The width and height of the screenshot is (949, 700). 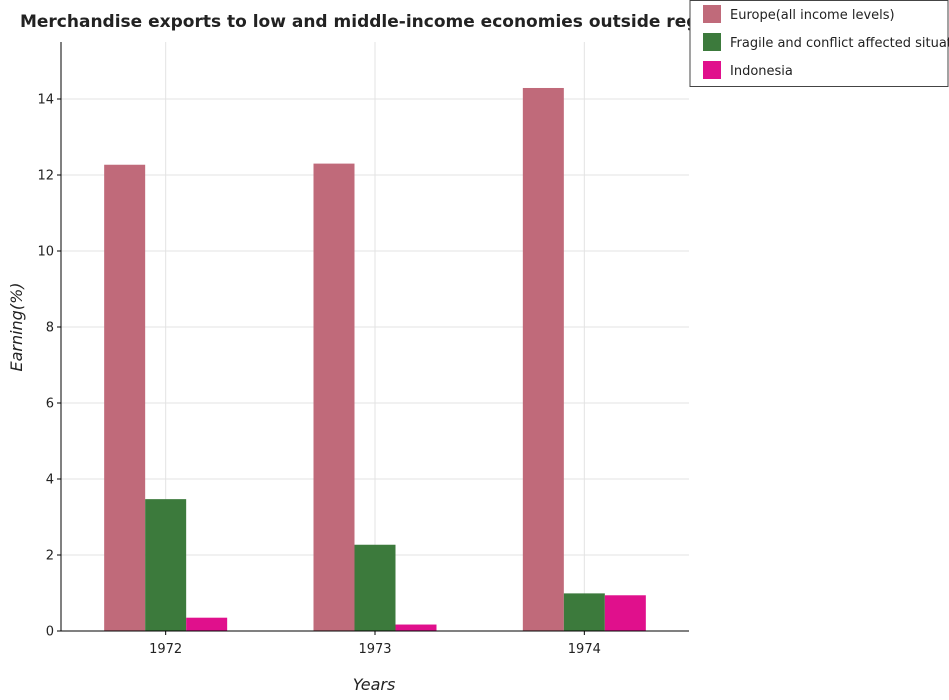 I want to click on bar-fragile-and-conflict-affected-situations-1972, so click(x=166, y=565).